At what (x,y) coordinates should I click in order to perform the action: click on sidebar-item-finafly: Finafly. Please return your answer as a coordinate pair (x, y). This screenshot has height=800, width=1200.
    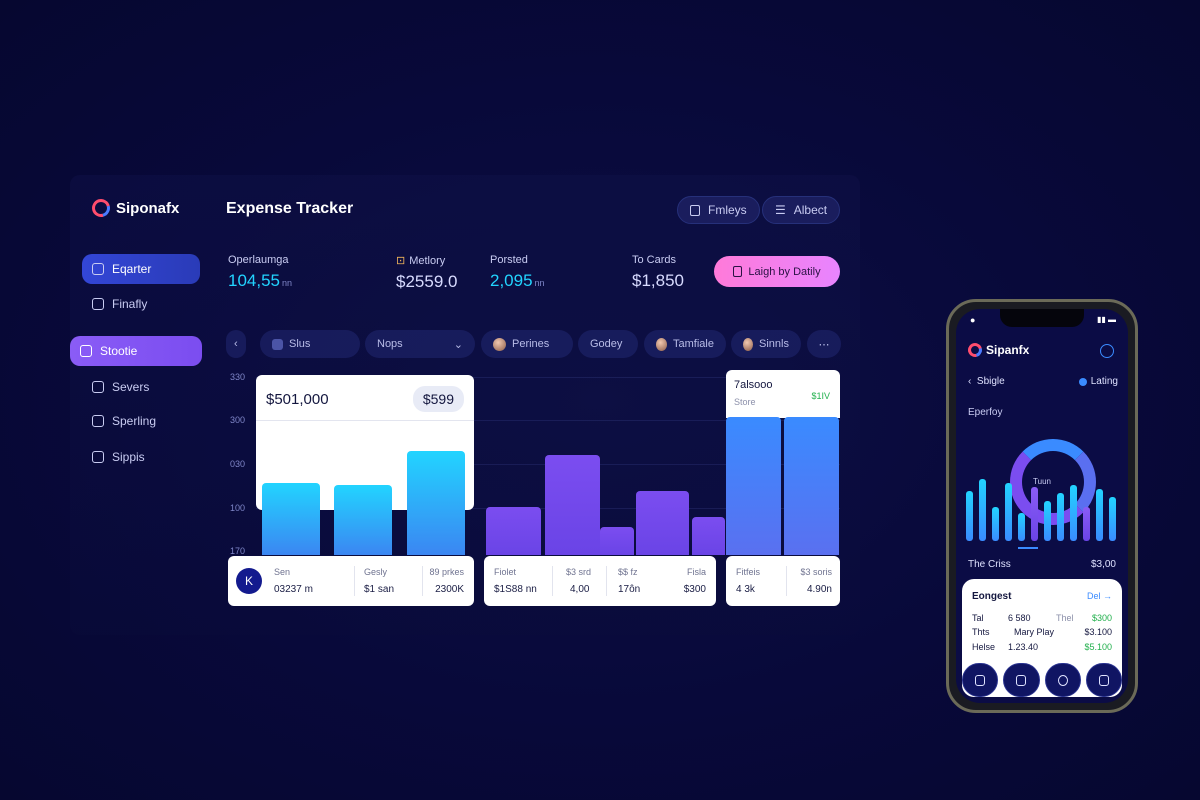
    Looking at the image, I should click on (141, 304).